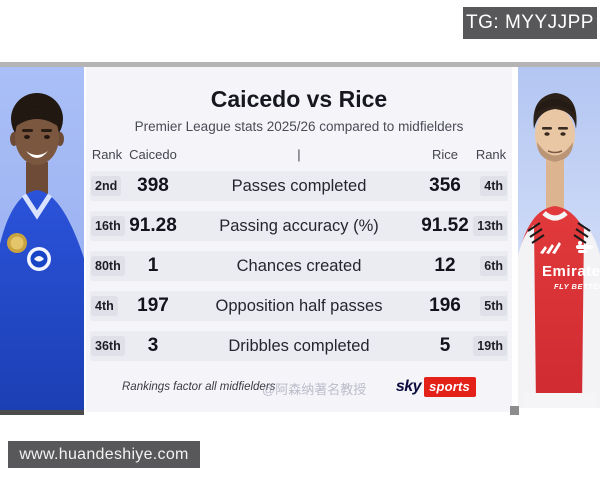  I want to click on table-row: 2nd 398 Passes completed 356 4th, so click(299, 186).